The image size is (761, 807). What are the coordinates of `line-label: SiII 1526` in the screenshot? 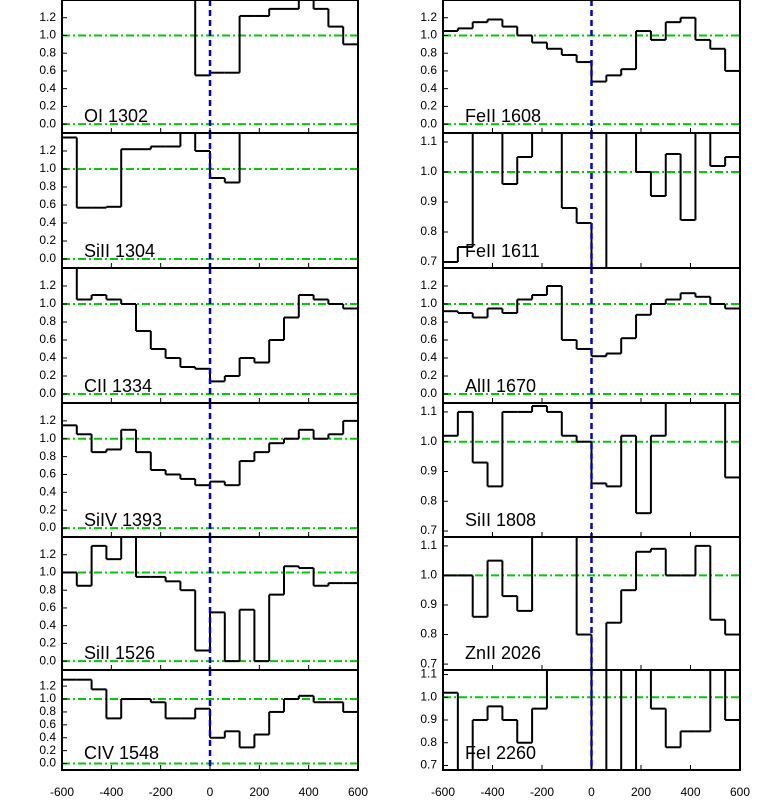 It's located at (119, 653).